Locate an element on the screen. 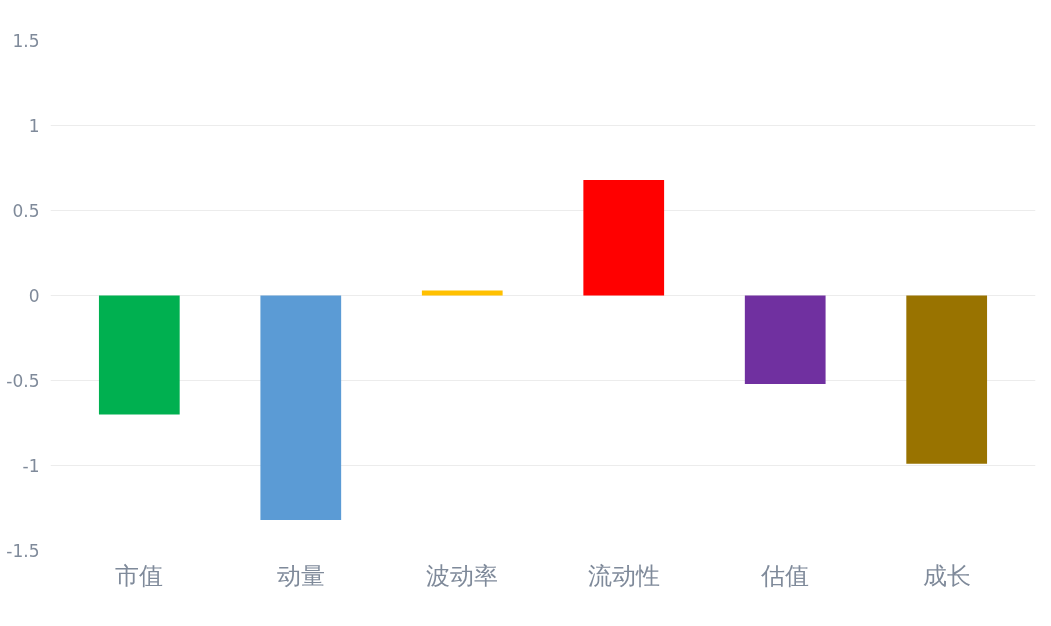  y-tick-label: 0.5 is located at coordinates (26, 211).